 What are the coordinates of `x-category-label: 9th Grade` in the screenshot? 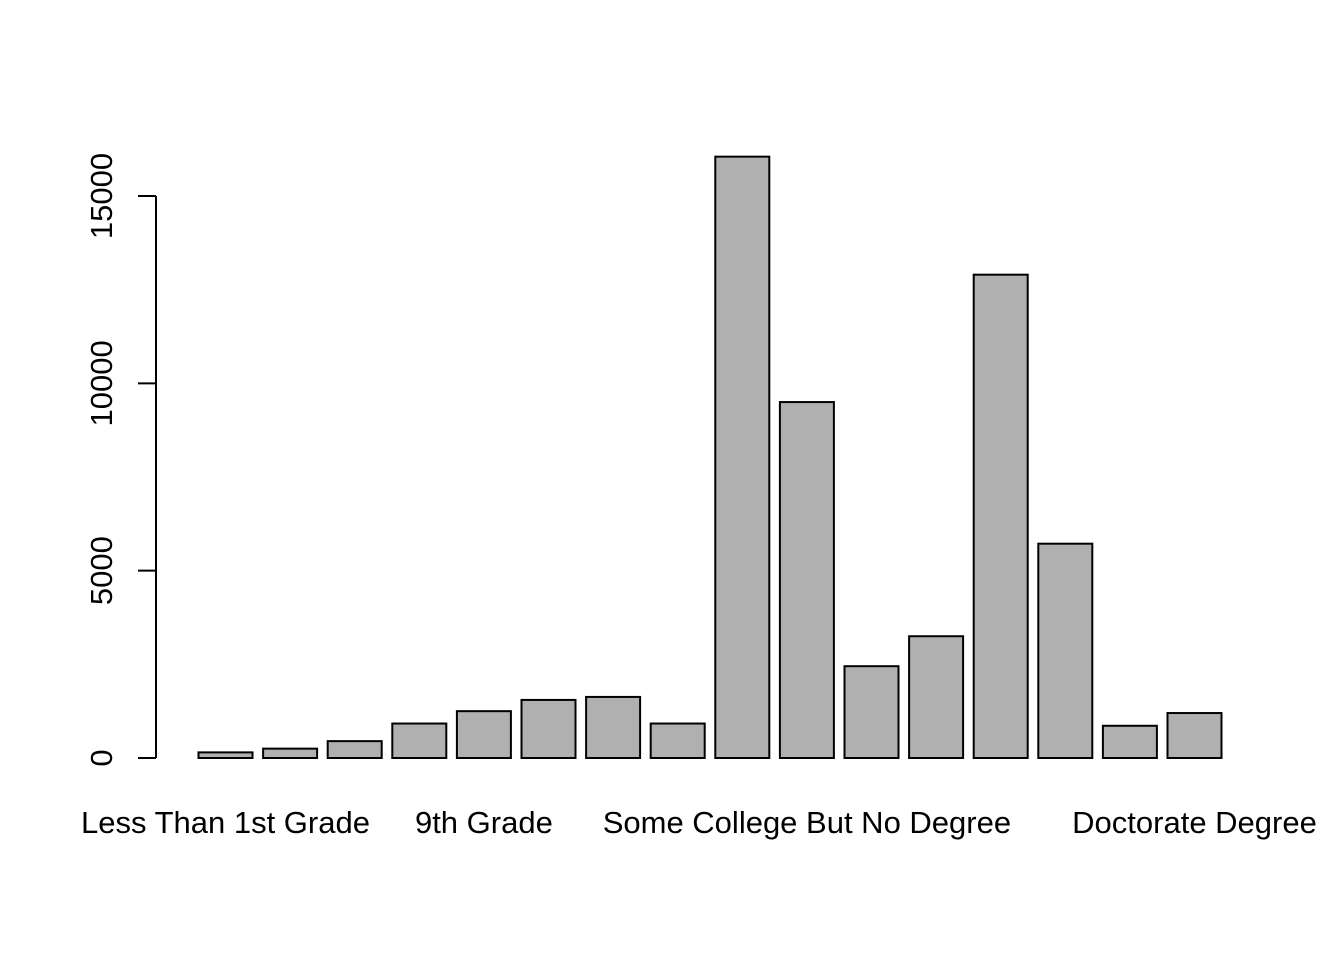 It's located at (484, 822).